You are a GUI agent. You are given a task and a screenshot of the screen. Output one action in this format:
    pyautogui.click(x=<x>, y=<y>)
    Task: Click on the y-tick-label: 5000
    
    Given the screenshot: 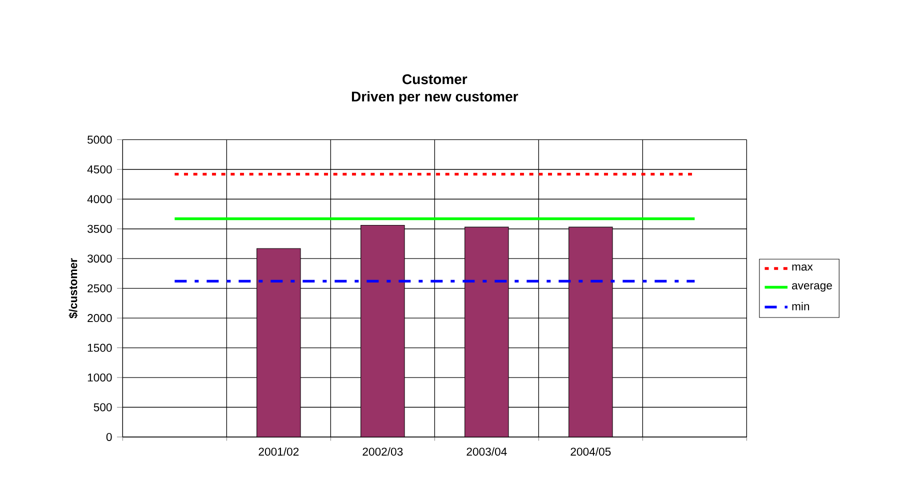 What is the action you would take?
    pyautogui.click(x=100, y=140)
    